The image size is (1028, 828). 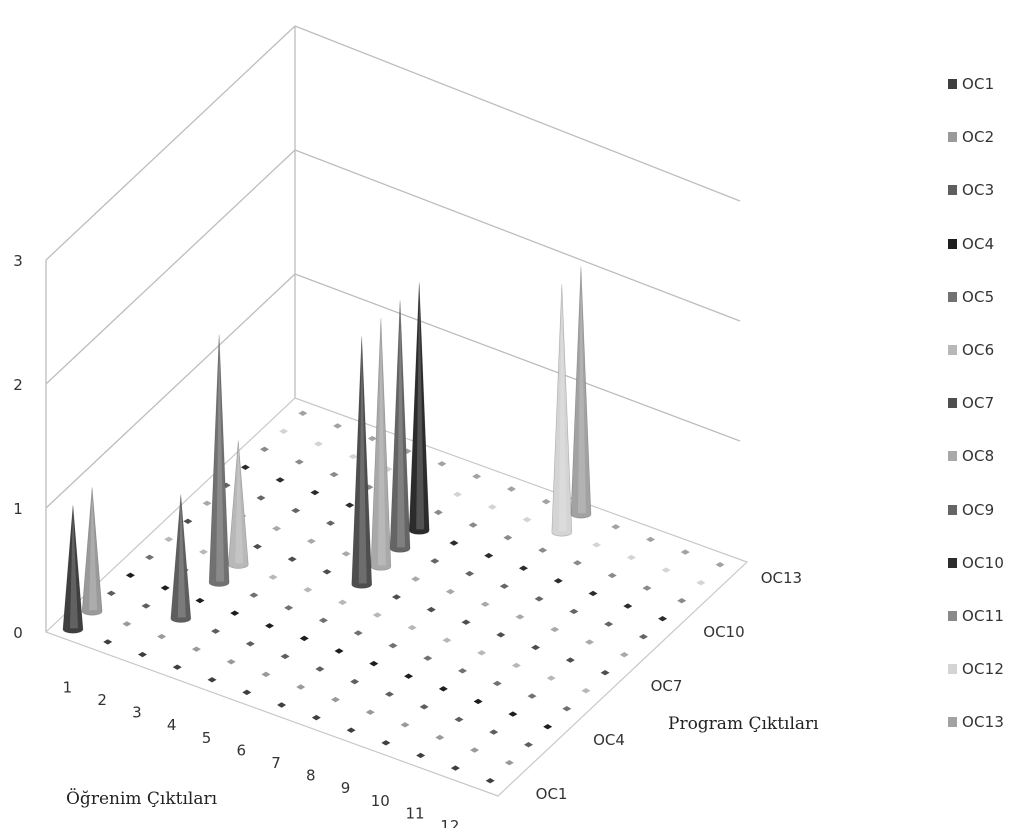 I want to click on depth-tick-label: OC13, so click(x=781, y=578).